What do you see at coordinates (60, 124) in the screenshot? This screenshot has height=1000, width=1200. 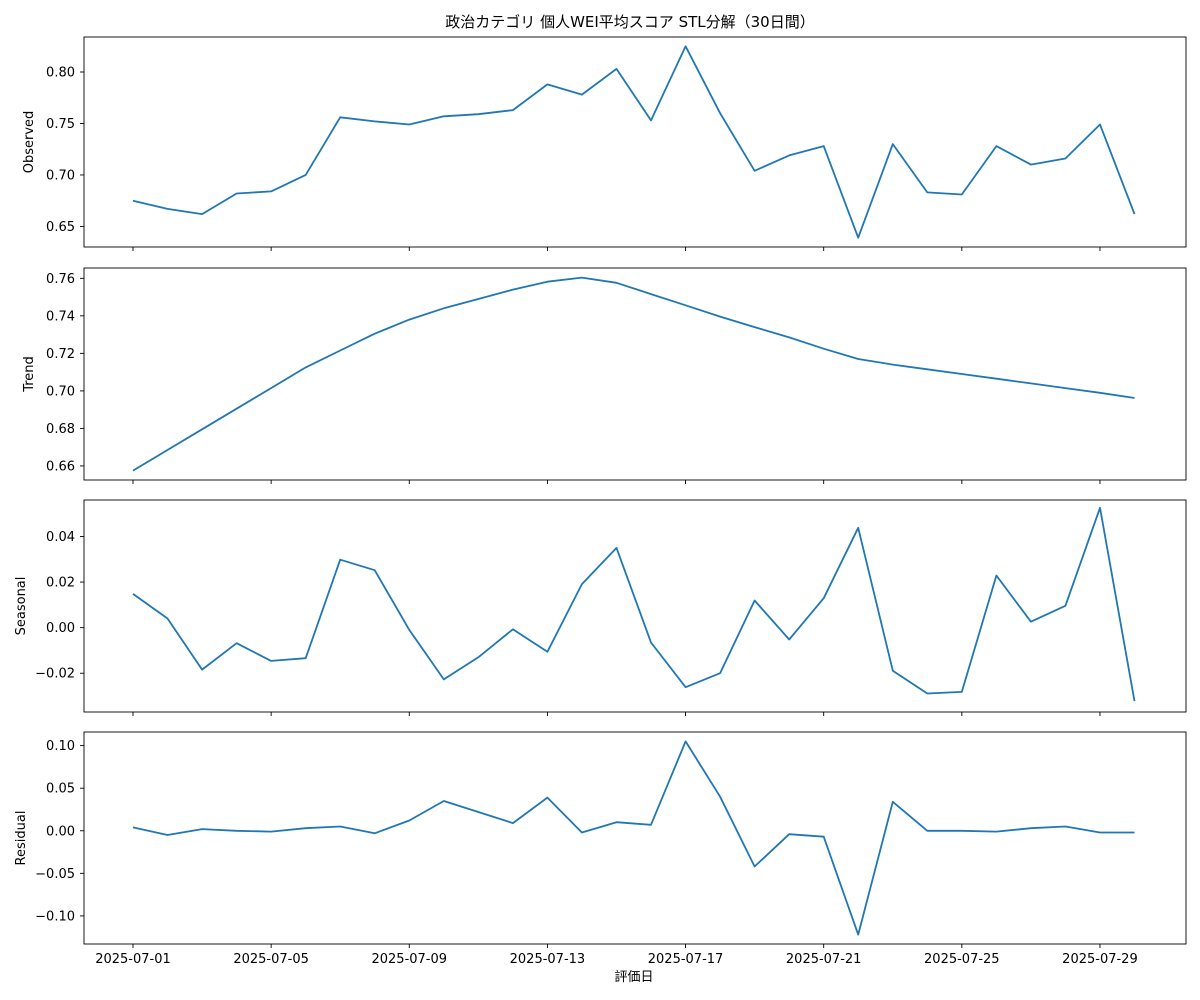 I see `y-tick-label: 0.75` at bounding box center [60, 124].